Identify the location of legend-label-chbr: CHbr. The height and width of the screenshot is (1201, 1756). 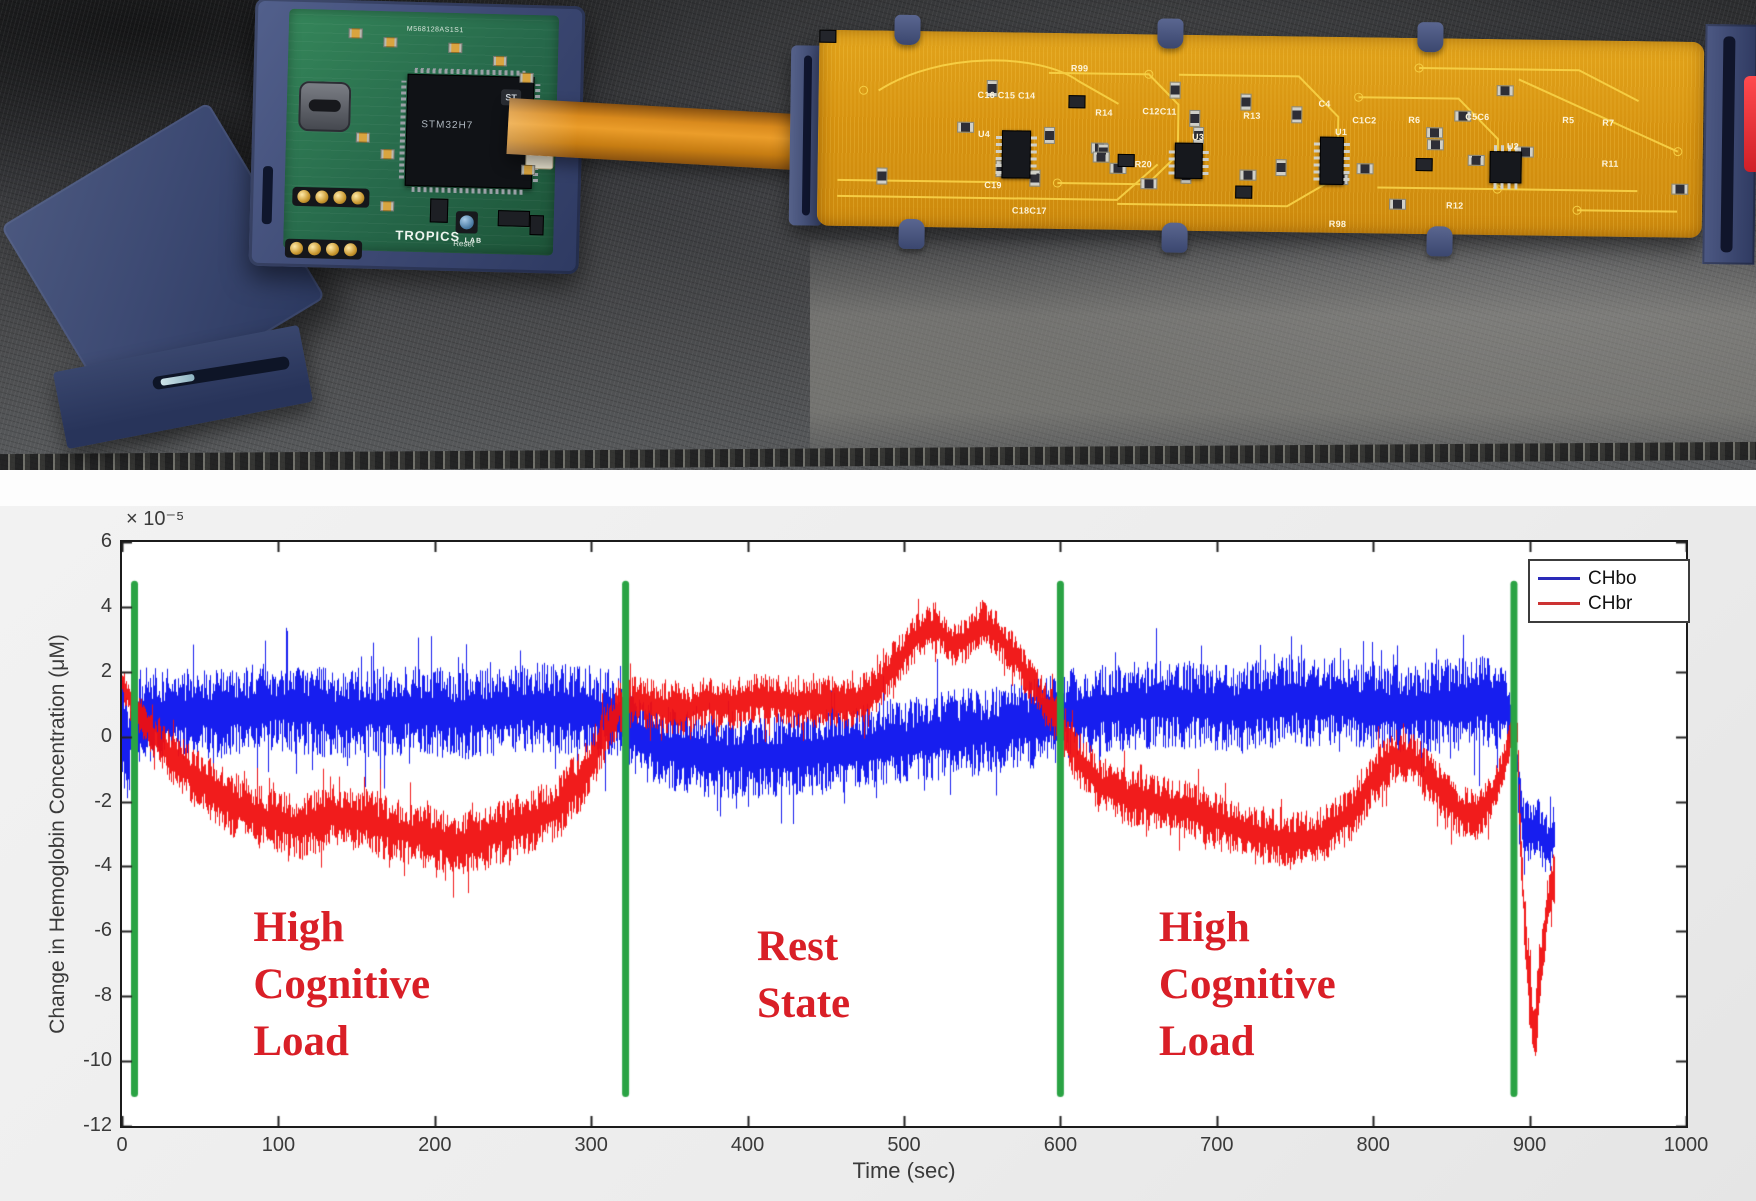
(1610, 603).